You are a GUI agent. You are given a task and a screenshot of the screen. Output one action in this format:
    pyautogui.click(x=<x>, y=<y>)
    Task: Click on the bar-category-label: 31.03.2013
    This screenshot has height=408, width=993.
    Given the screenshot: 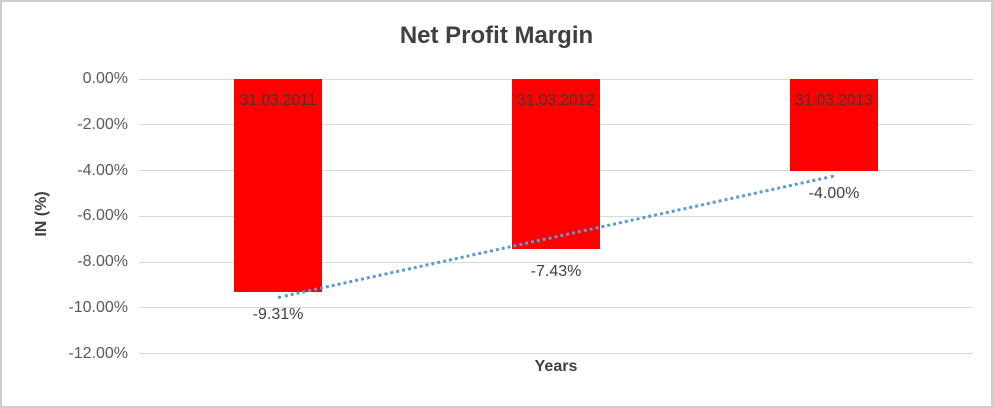 What is the action you would take?
    pyautogui.click(x=834, y=100)
    